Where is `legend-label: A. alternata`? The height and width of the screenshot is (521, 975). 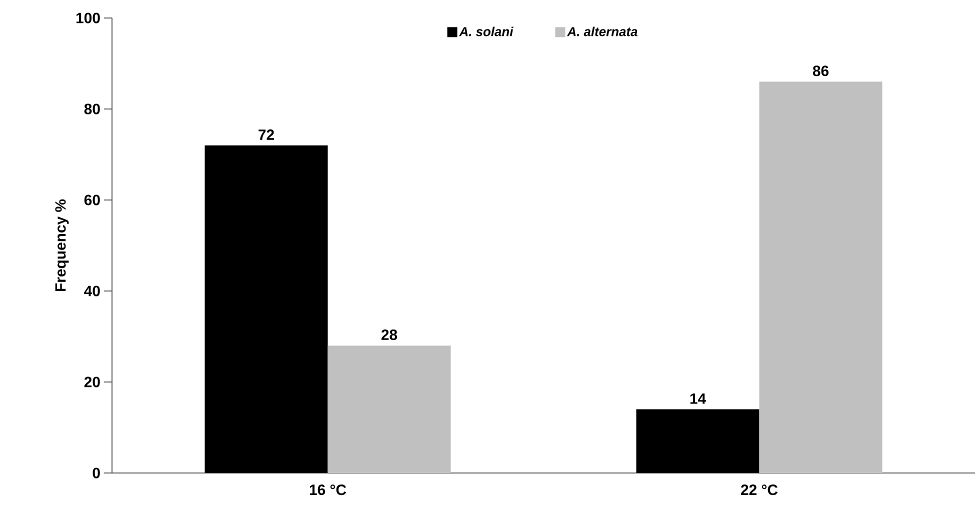 legend-label: A. alternata is located at coordinates (602, 31).